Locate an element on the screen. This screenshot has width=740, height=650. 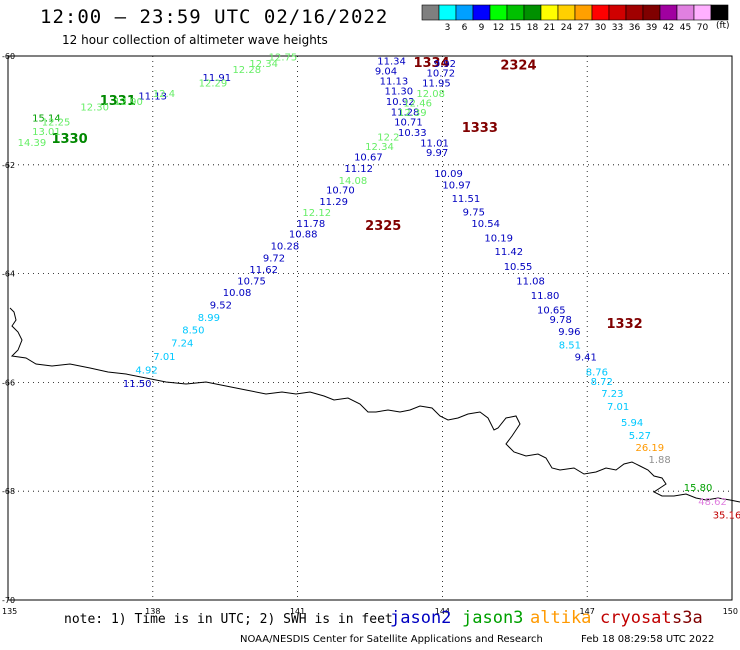
wave-height-value: 12.08 is located at coordinates (430, 94).